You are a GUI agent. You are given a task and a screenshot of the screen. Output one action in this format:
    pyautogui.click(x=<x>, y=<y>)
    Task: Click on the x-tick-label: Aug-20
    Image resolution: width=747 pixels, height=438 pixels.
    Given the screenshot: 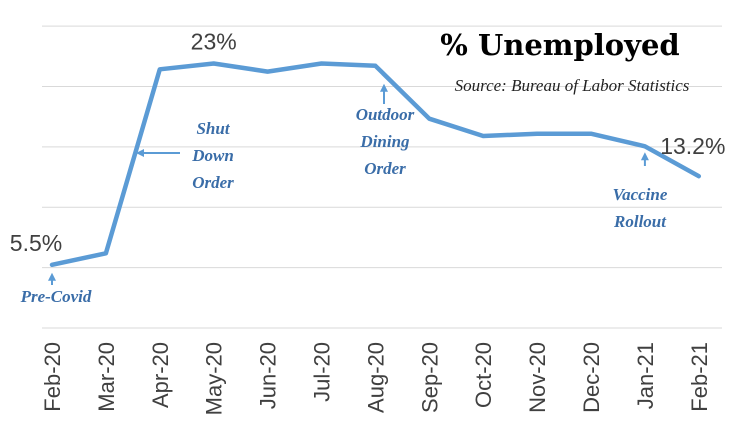 What is the action you would take?
    pyautogui.click(x=375, y=377)
    